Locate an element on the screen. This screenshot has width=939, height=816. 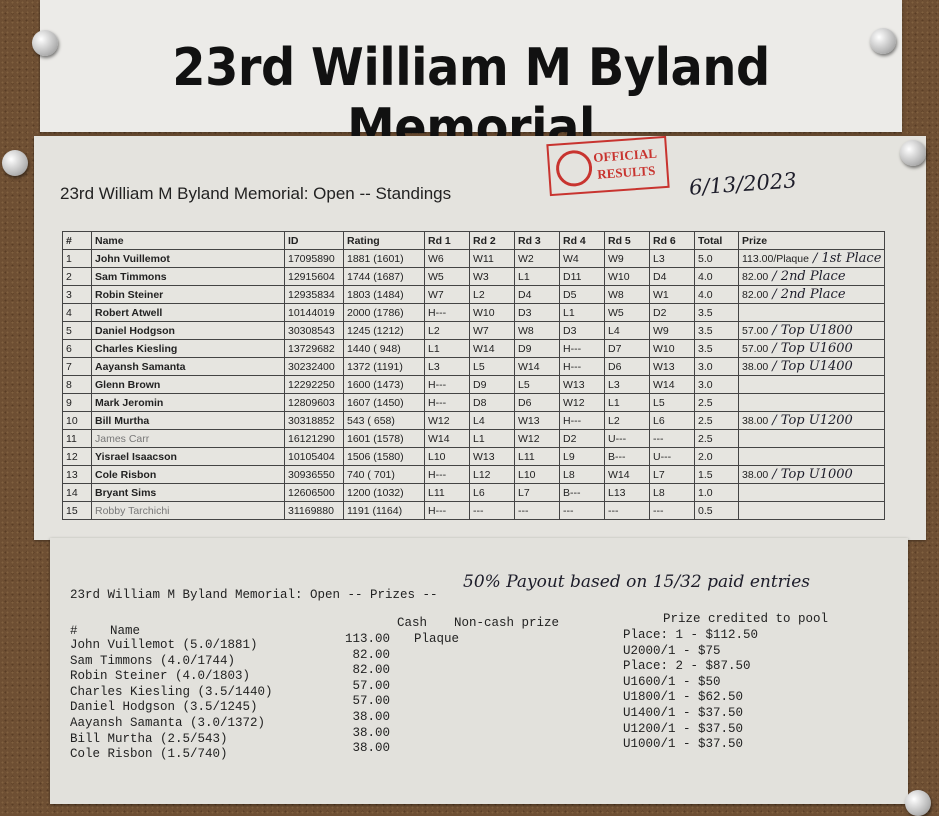
player-id: 12606500 is located at coordinates (314, 492).